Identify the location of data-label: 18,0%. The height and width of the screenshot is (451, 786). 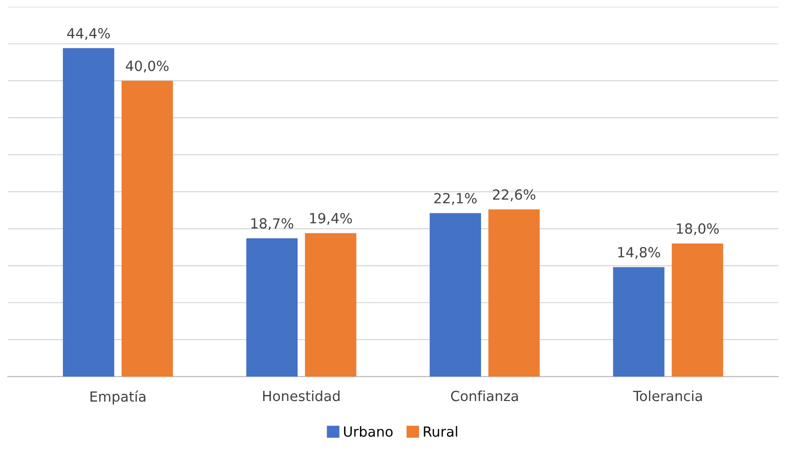
(697, 229).